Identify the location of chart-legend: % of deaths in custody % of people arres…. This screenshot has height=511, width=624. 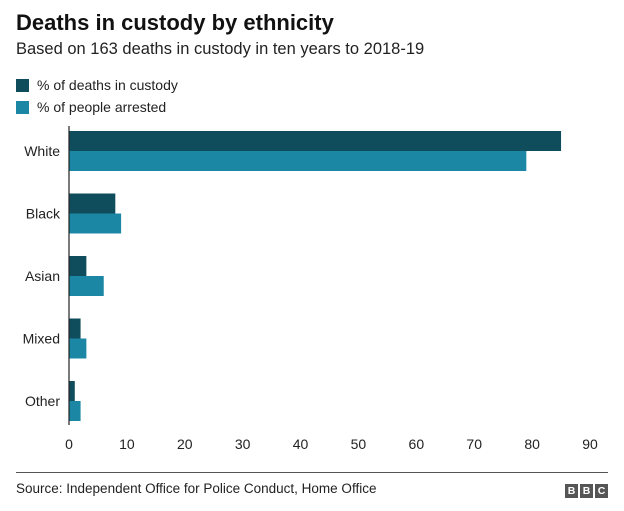
(97, 96).